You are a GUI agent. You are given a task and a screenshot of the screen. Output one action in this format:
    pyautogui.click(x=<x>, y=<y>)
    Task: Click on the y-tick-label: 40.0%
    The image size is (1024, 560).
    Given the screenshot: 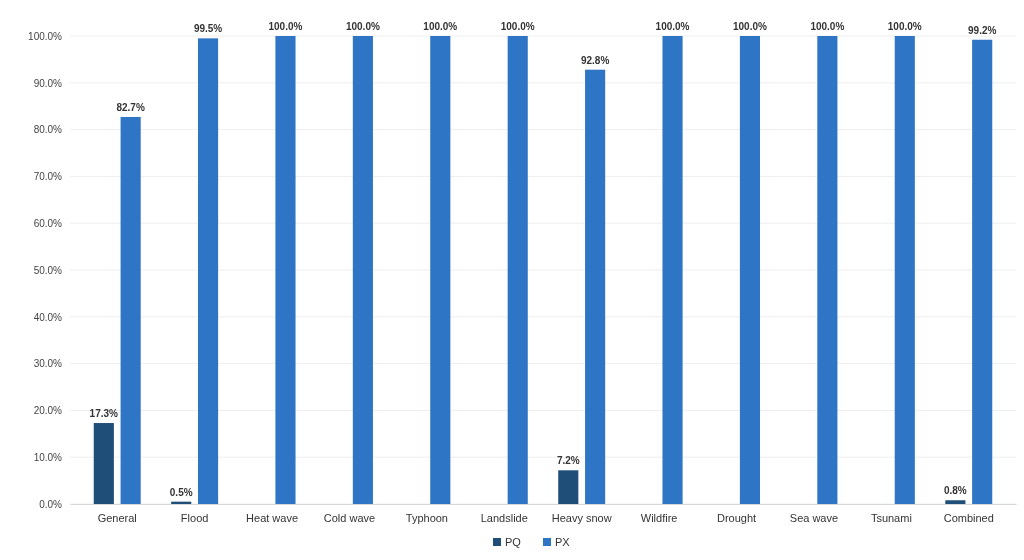 What is the action you would take?
    pyautogui.click(x=48, y=317)
    